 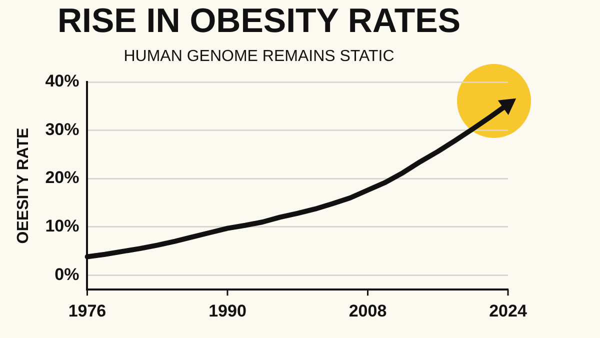 What do you see at coordinates (227, 310) in the screenshot?
I see `x-tick-label: 1990` at bounding box center [227, 310].